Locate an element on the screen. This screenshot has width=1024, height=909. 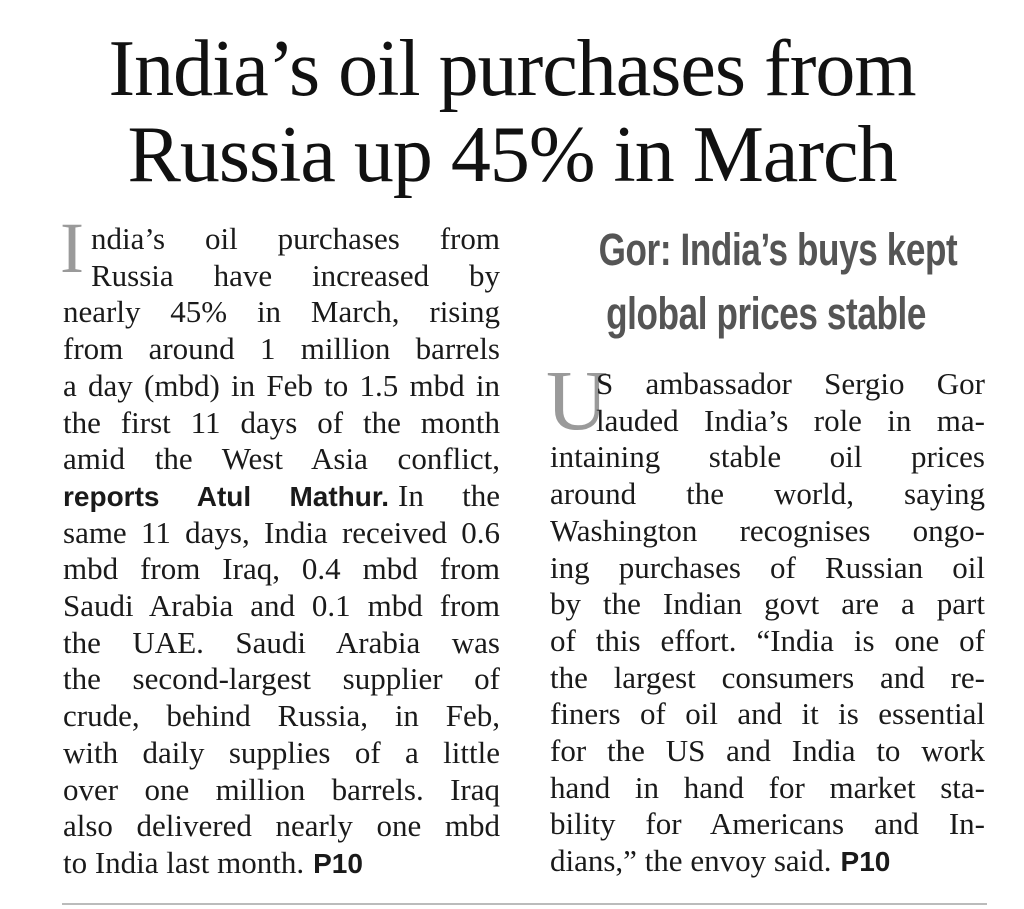
text-line: also delivered nearly one mbd is located at coordinates (281, 825).